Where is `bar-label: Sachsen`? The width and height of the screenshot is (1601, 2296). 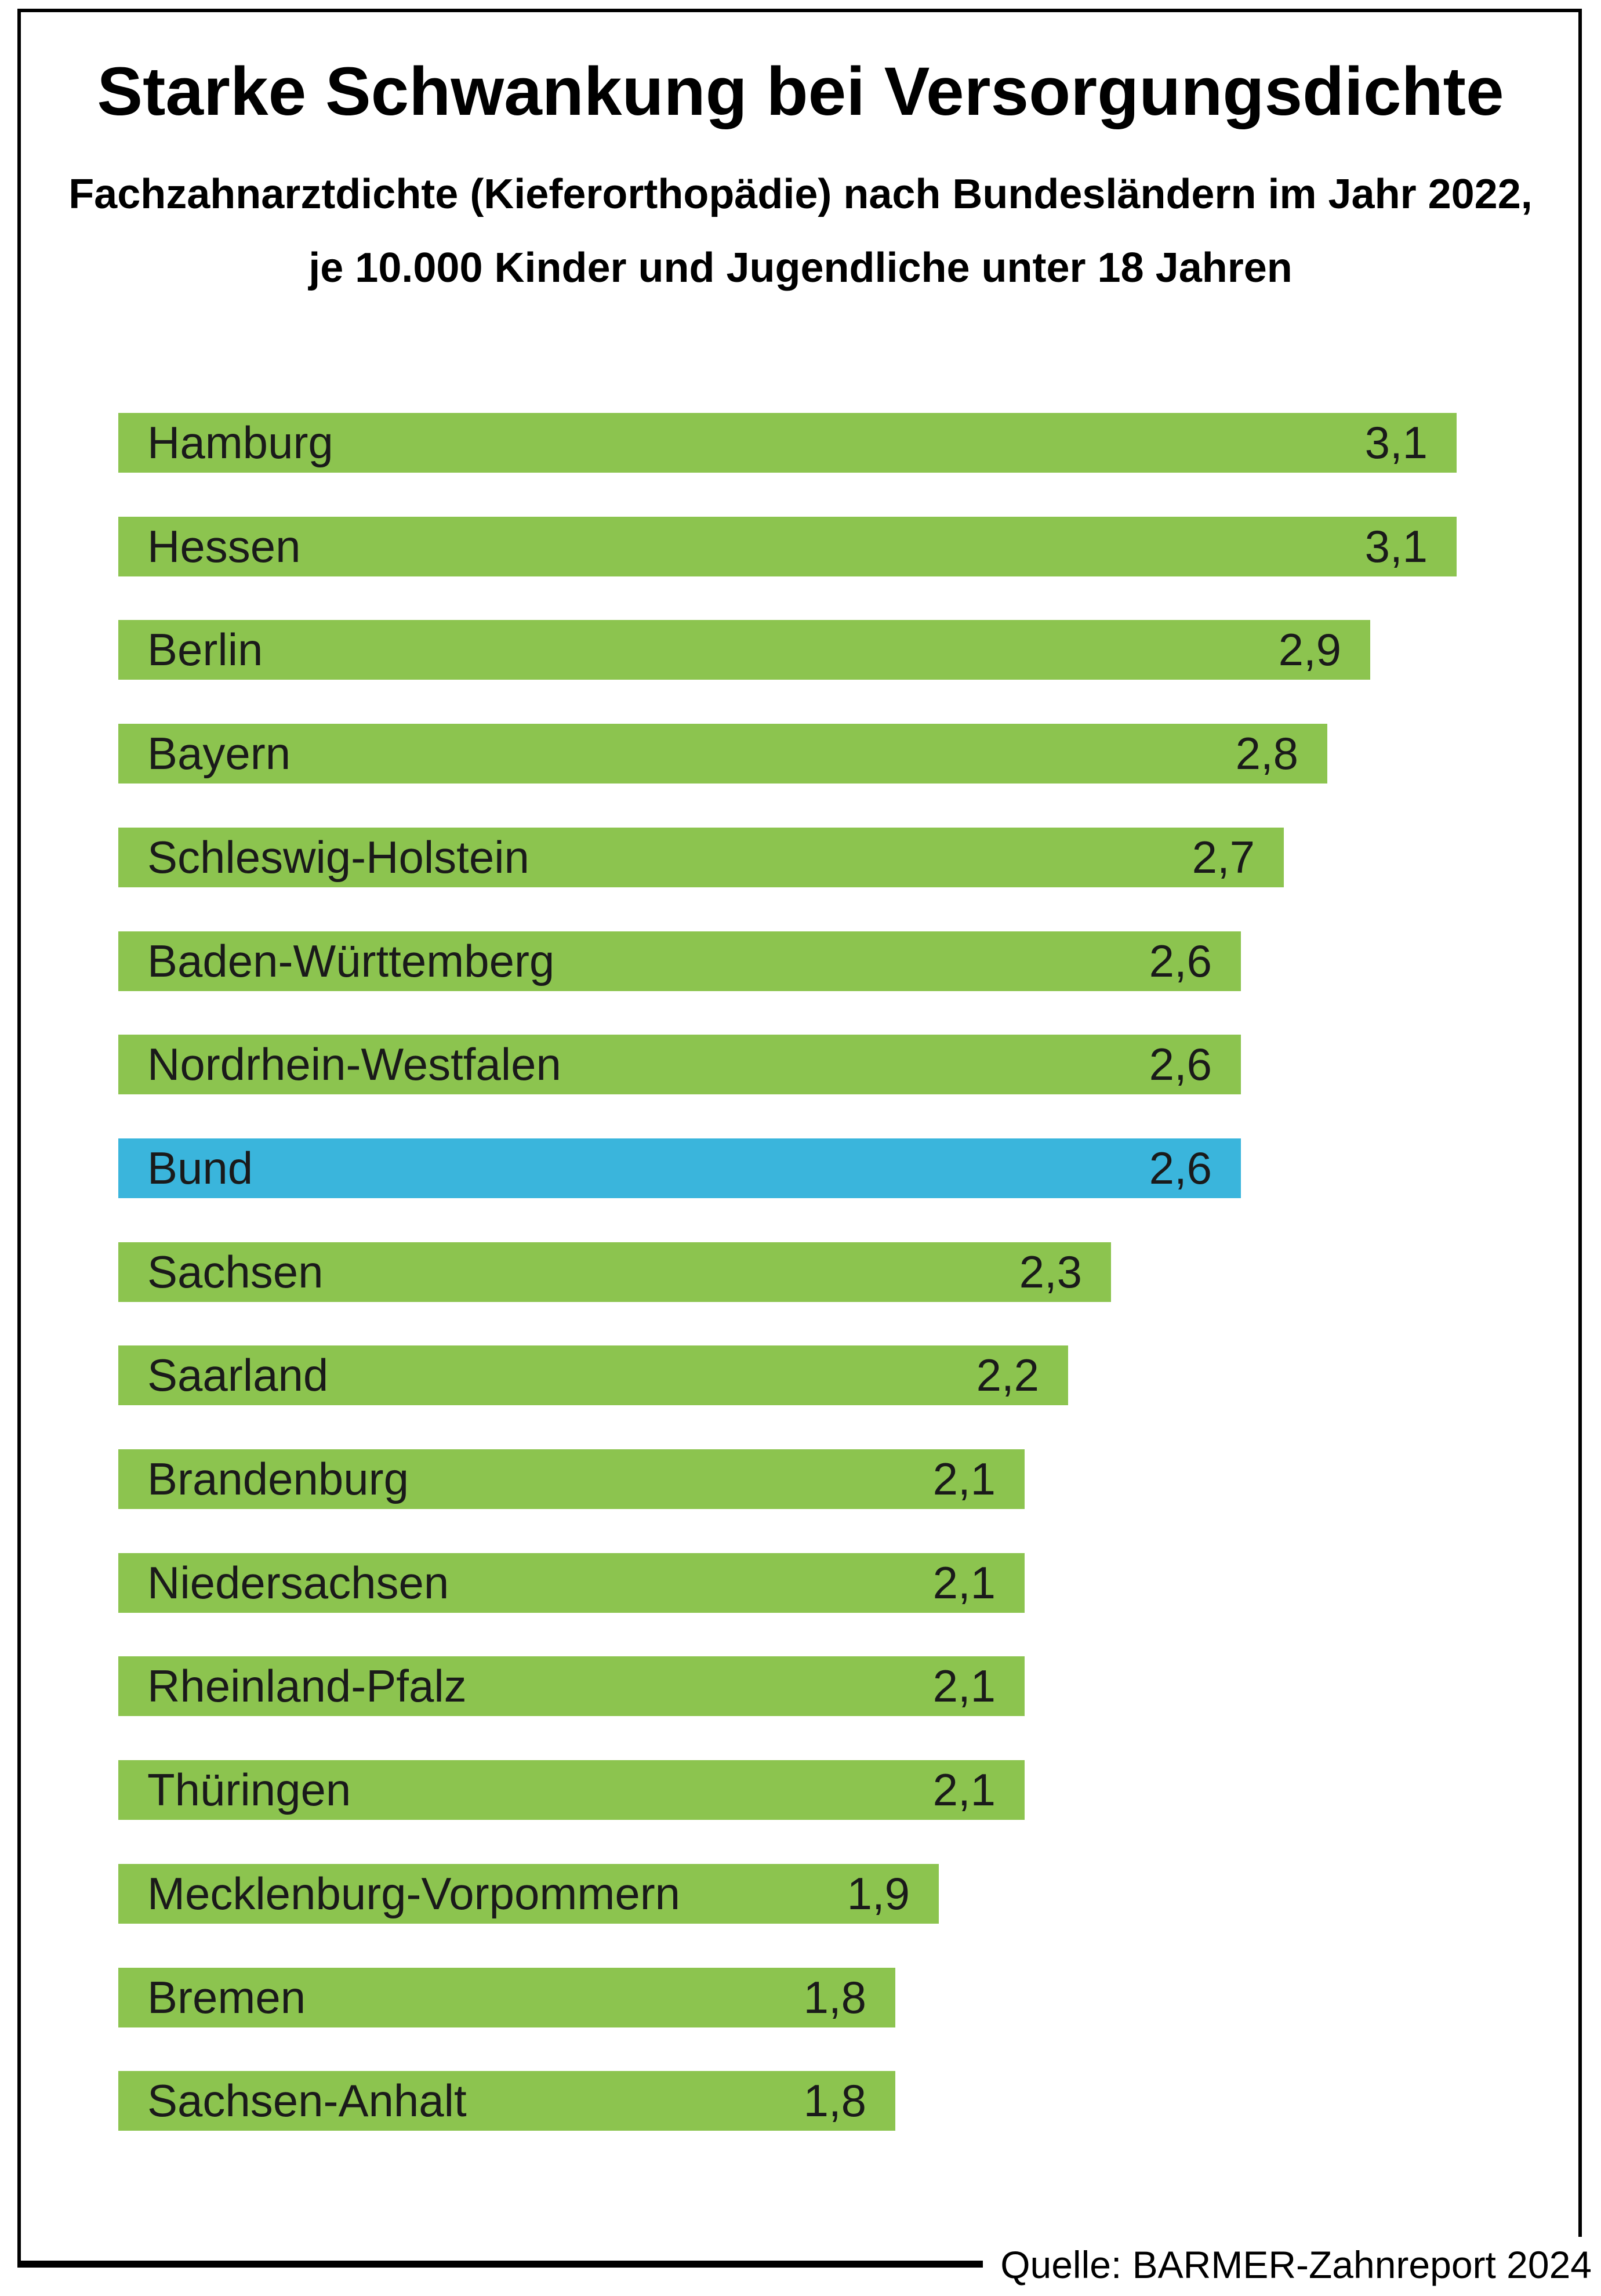
bar-label: Sachsen is located at coordinates (236, 1271).